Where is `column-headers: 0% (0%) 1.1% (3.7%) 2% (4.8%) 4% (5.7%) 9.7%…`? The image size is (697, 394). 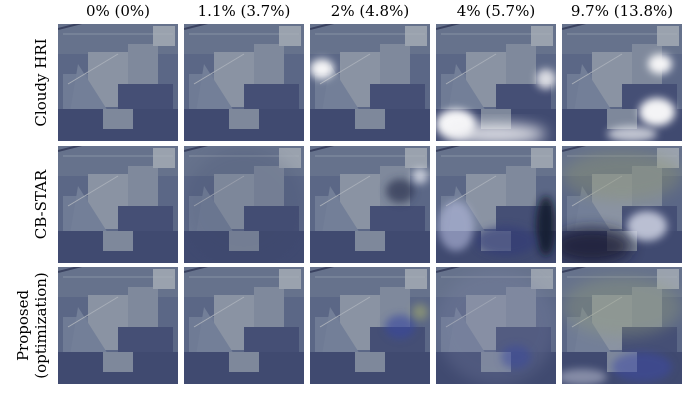 column-headers: 0% (0%) 1.1% (3.7%) 2% (4.8%) 4% (5.7%) 9.7%… is located at coordinates (379, 11).